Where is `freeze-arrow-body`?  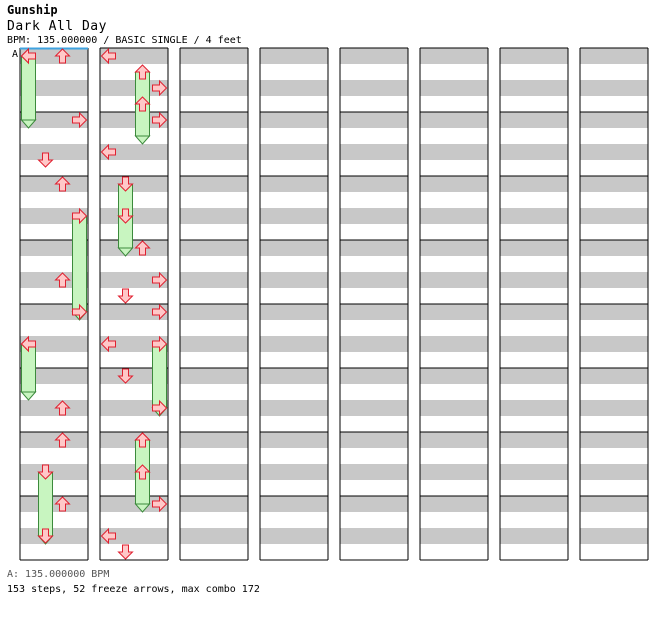 freeze-arrow-body is located at coordinates (28, 88).